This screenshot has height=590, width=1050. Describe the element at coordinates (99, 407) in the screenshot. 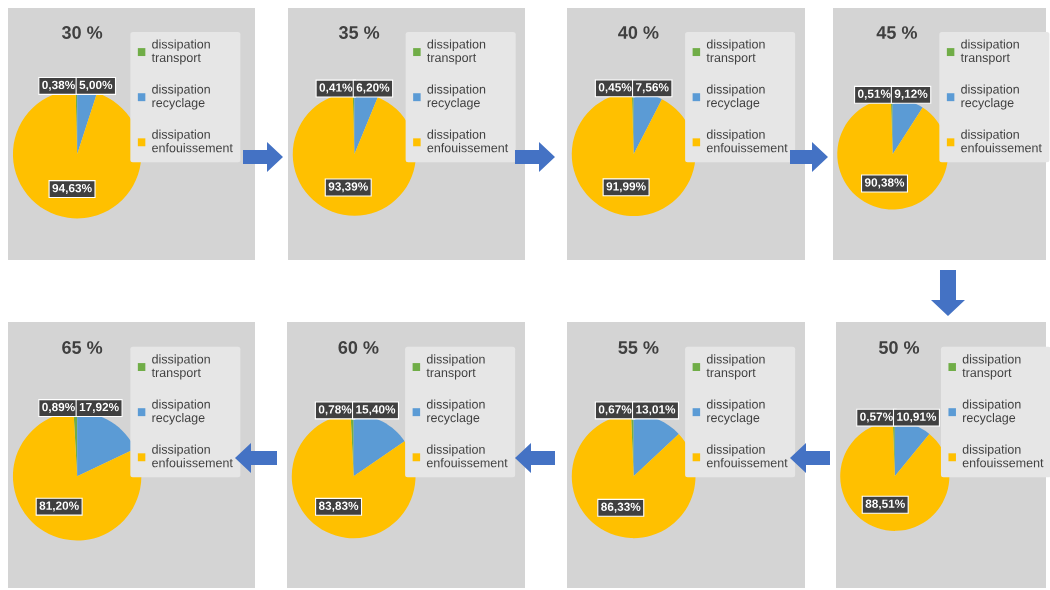

I see `data-label: 17,92%` at that location.